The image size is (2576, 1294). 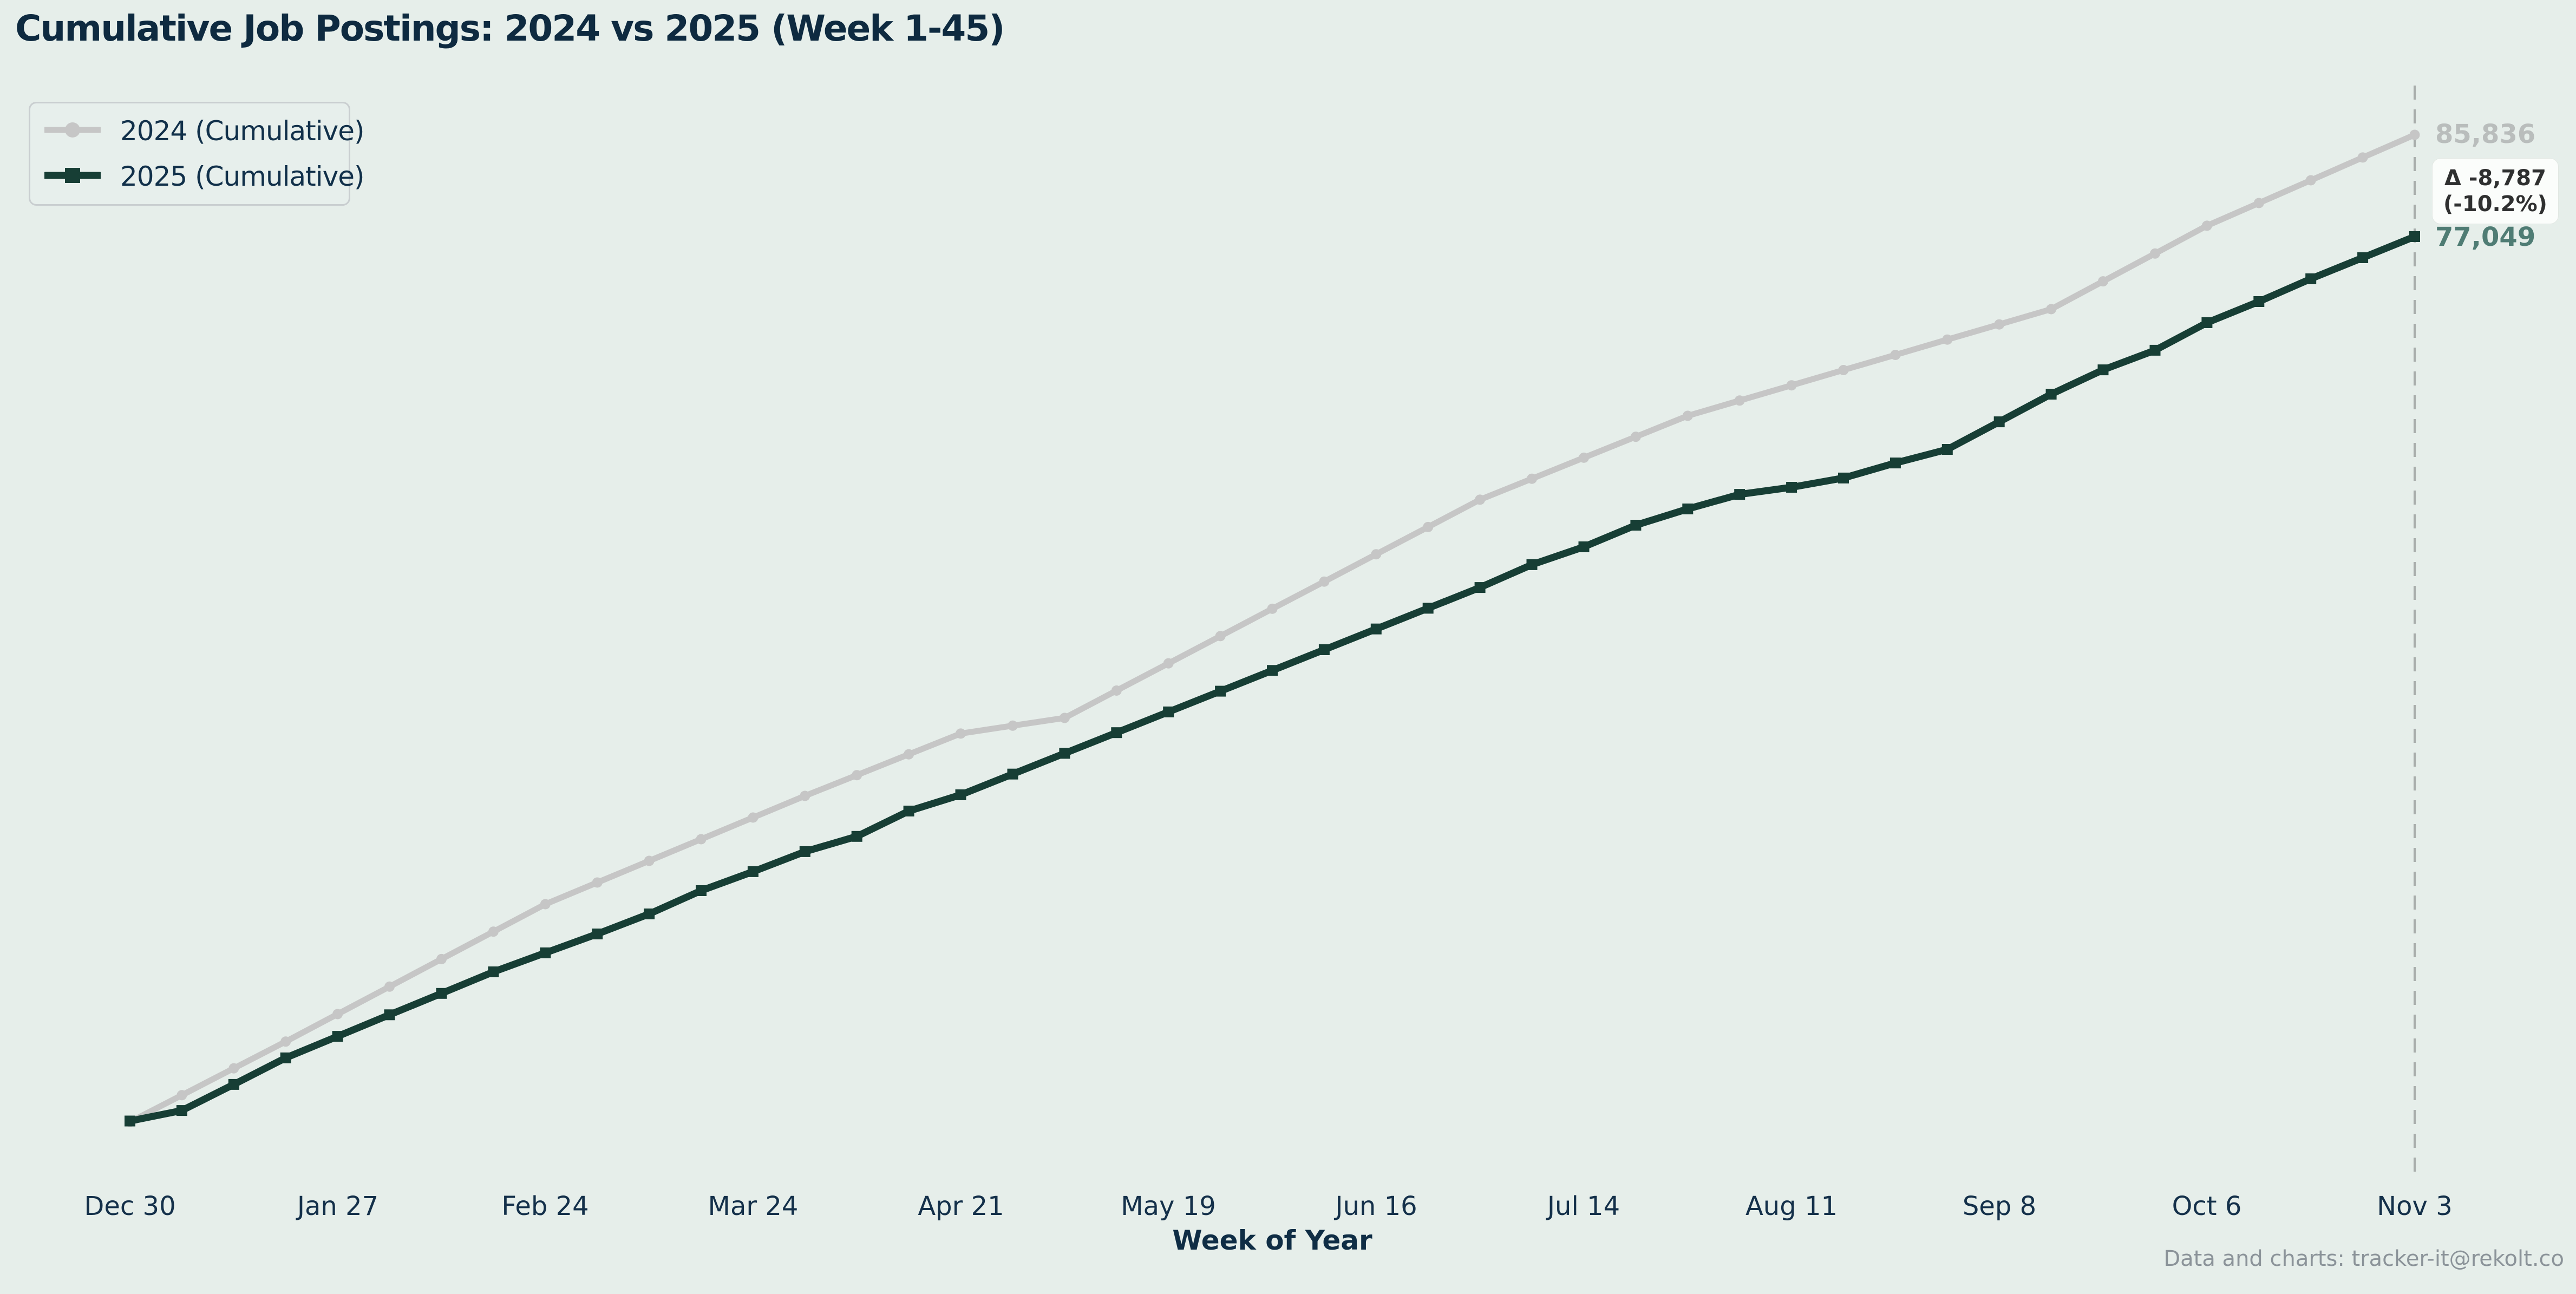 I want to click on legend-label-2025: 2025 (Cumulative), so click(x=243, y=177).